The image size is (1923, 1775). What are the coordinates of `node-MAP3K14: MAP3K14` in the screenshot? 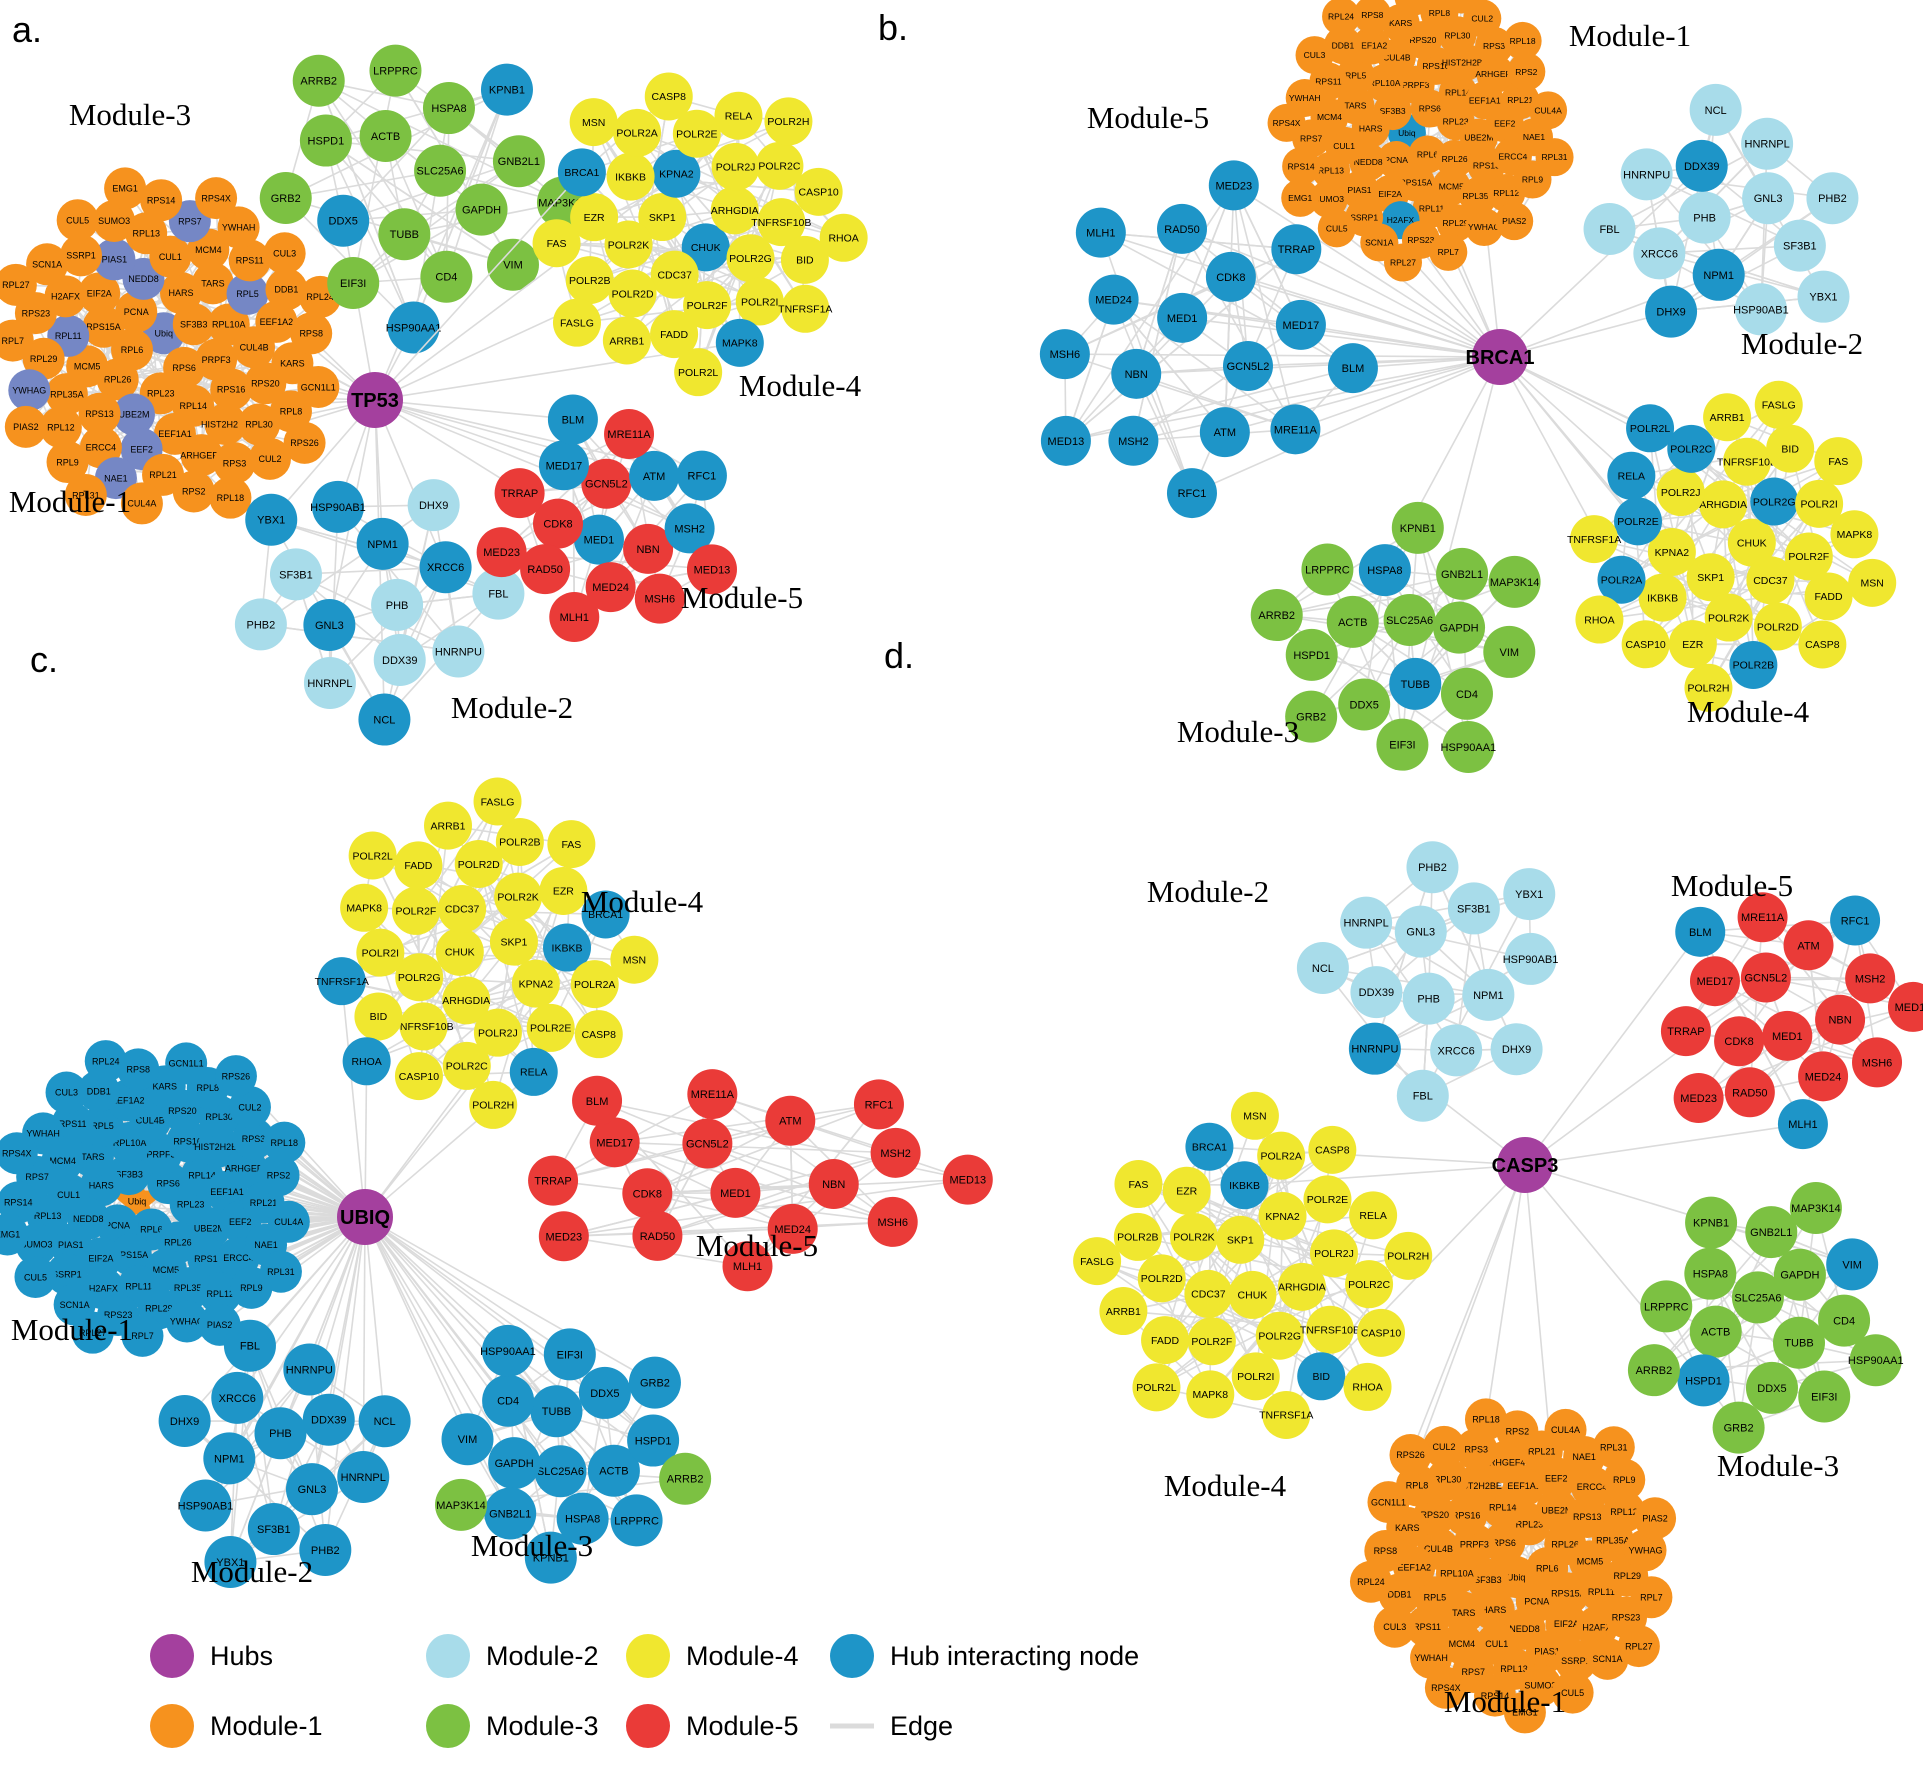 It's located at (461, 1504).